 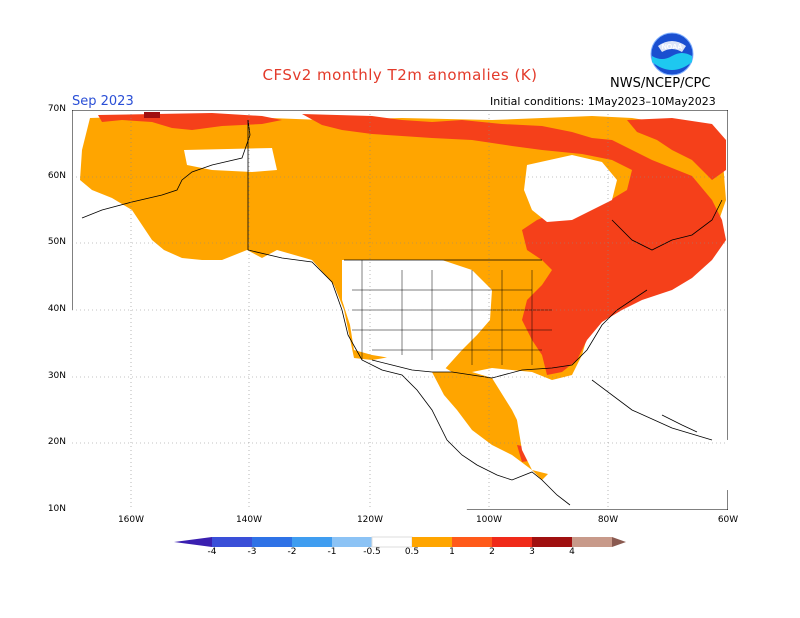 I want to click on forecast-month: Sep 2023, so click(x=103, y=101).